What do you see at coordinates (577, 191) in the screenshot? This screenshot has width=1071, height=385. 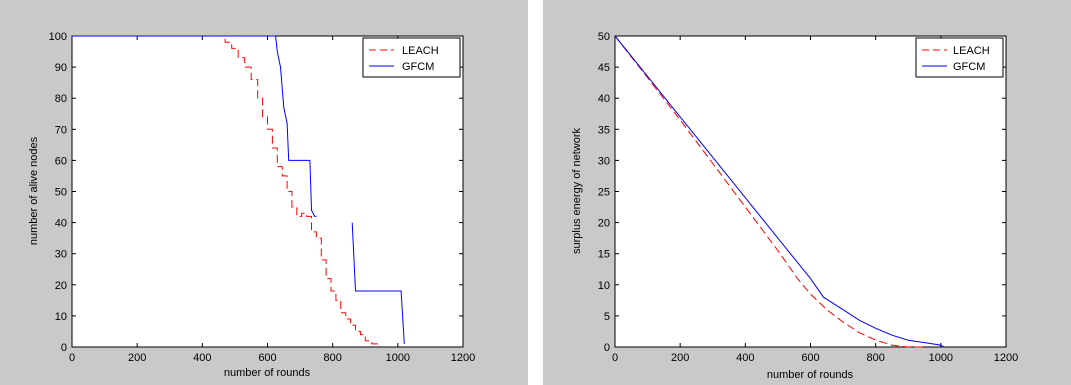 I see `y-axis-label: surplus energy of network` at bounding box center [577, 191].